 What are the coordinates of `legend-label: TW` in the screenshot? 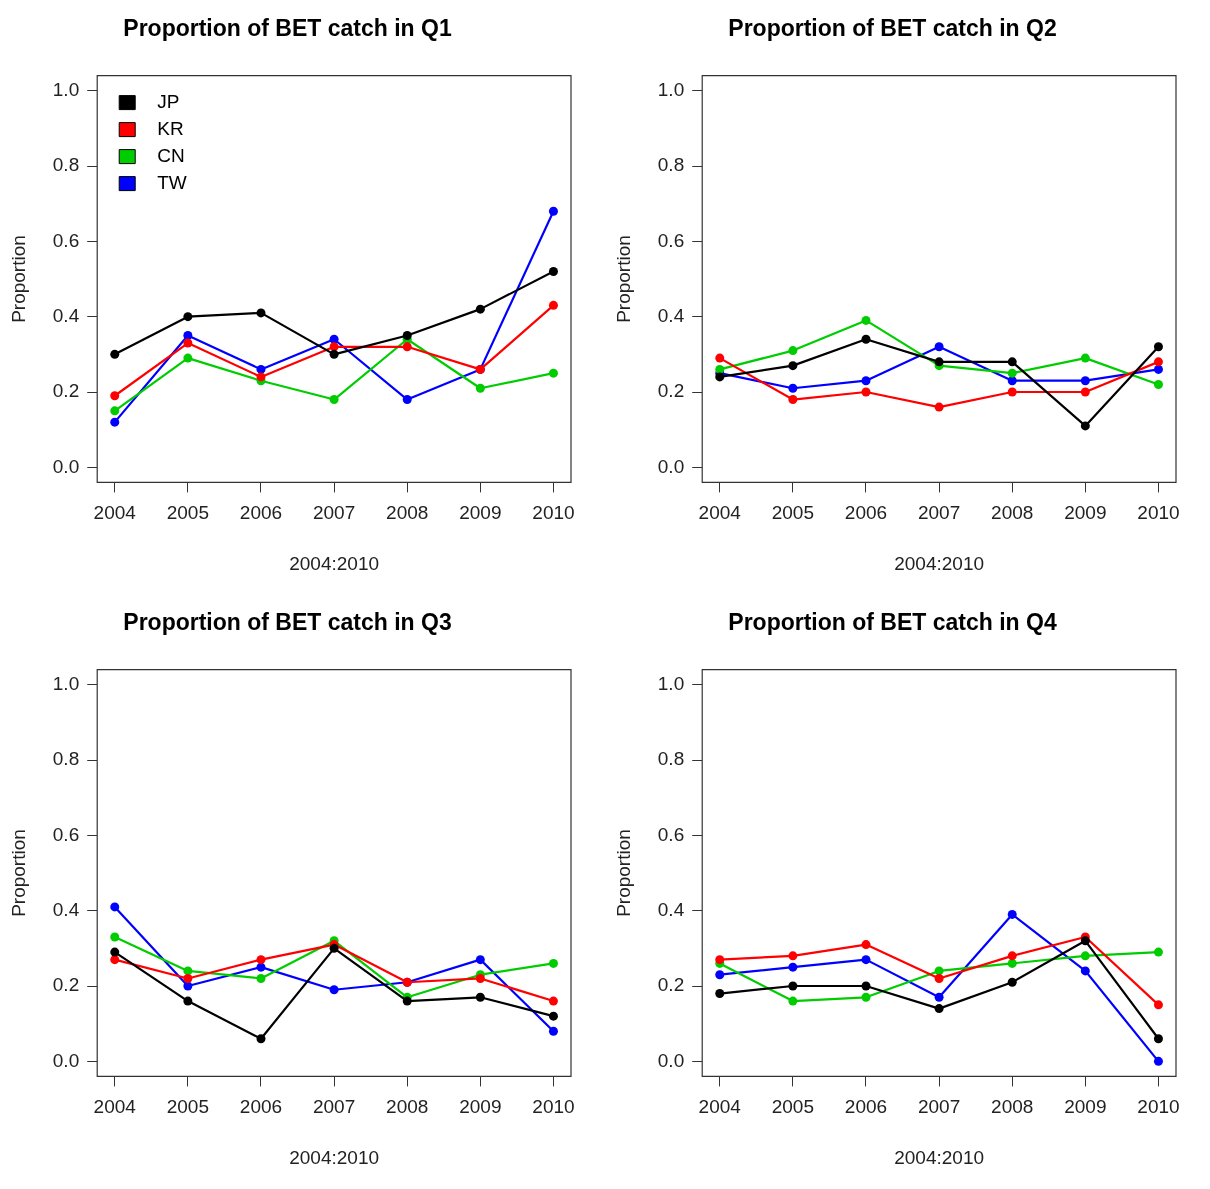 It's located at (172, 182).